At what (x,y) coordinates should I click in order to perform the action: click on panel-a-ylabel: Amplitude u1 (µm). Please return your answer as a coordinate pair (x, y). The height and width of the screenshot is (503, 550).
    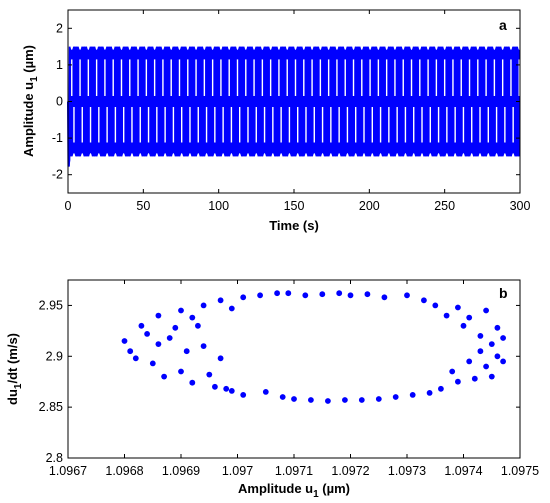
    Looking at the image, I should click on (30, 101).